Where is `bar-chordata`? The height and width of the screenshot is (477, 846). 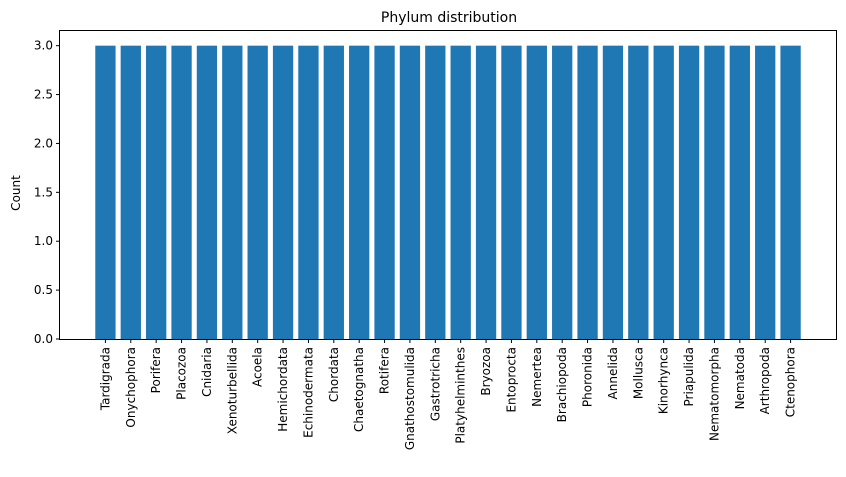
bar-chordata is located at coordinates (333, 192).